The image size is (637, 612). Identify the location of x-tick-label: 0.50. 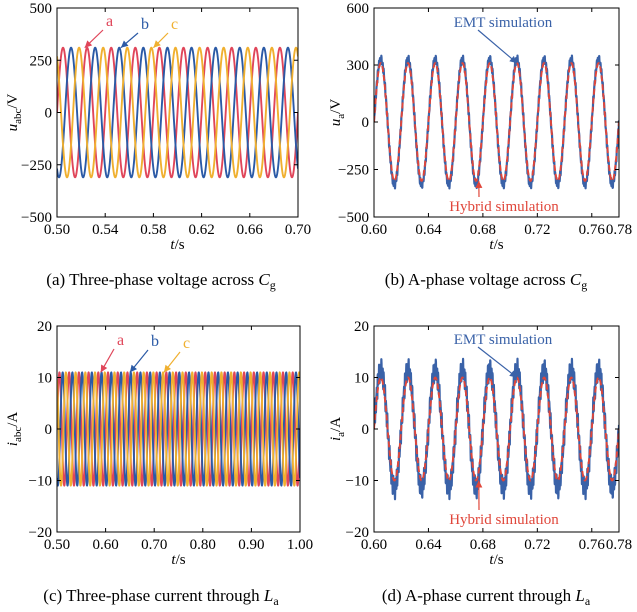
(57, 230).